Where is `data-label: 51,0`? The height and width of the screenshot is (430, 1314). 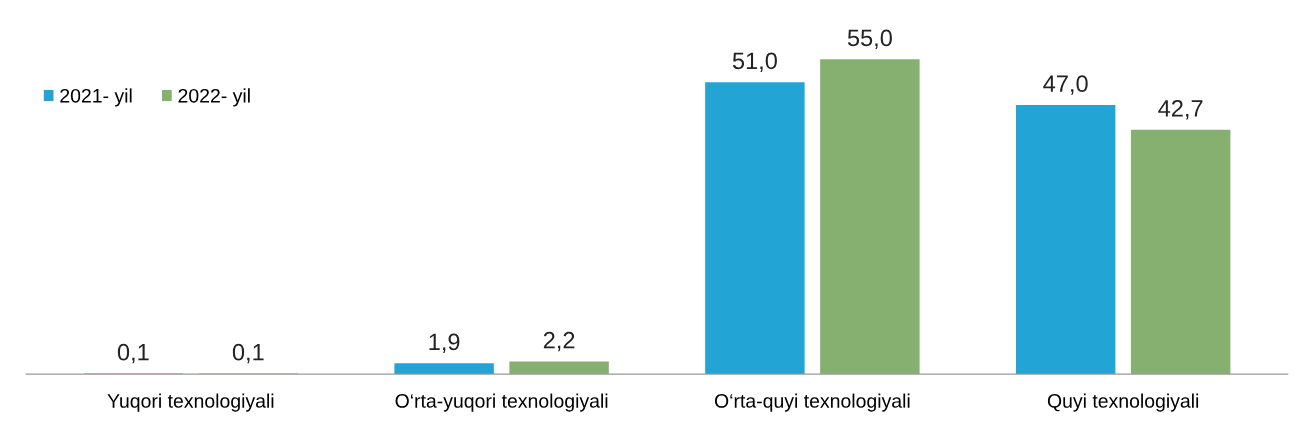 data-label: 51,0 is located at coordinates (754, 62).